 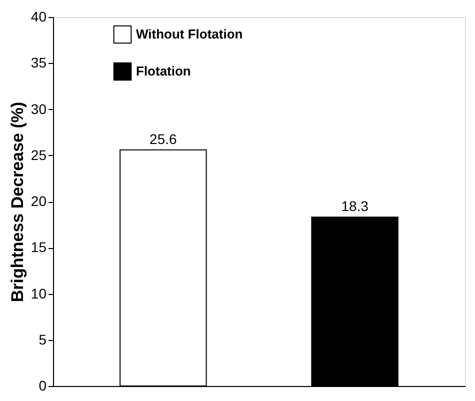 I want to click on y-tick-label: 25, so click(x=38, y=154).